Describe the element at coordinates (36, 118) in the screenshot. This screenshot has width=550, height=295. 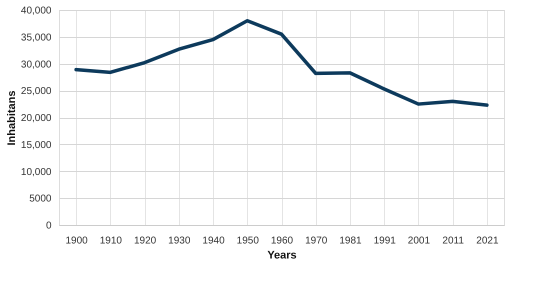
I see `y-tick-label: 20,000` at that location.